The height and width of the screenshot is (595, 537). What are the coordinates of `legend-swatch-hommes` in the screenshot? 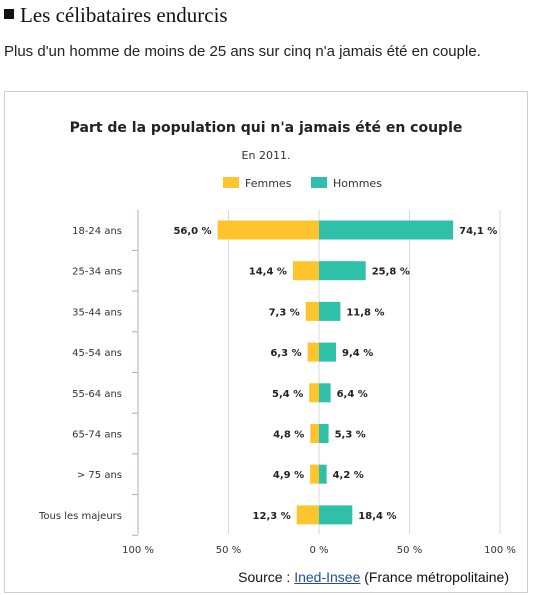 It's located at (319, 182).